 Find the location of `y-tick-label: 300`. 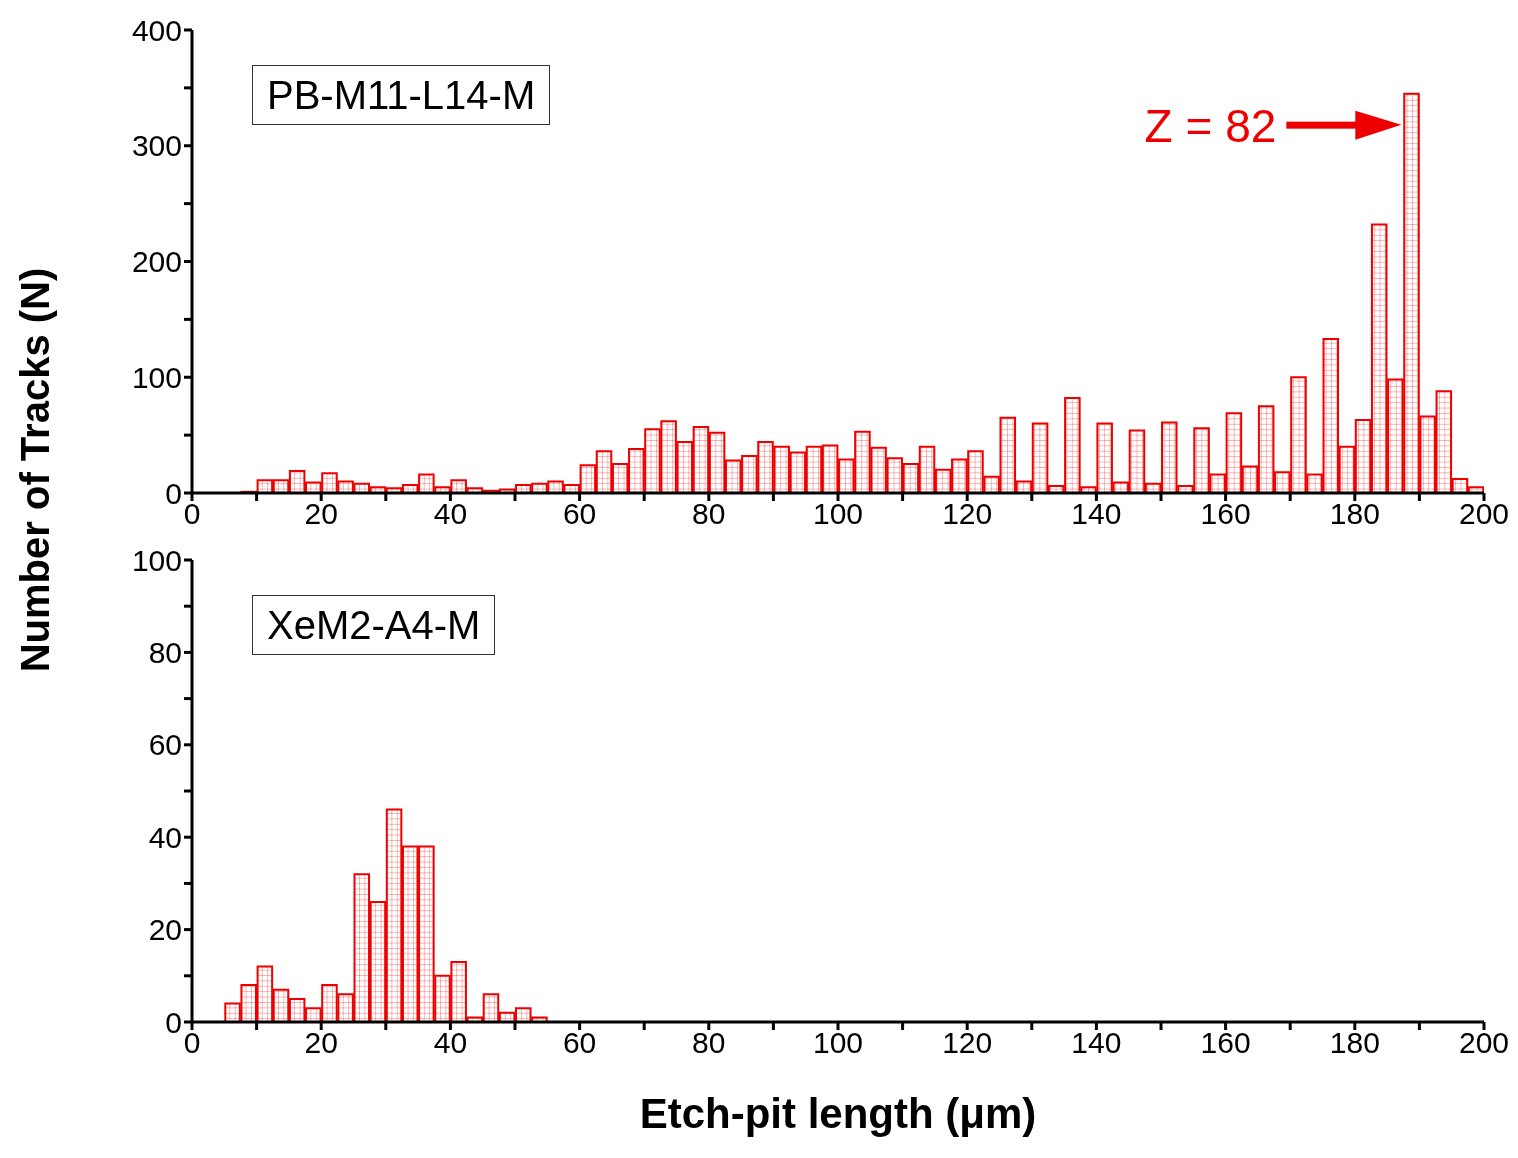

y-tick-label: 300 is located at coordinates (156, 146).